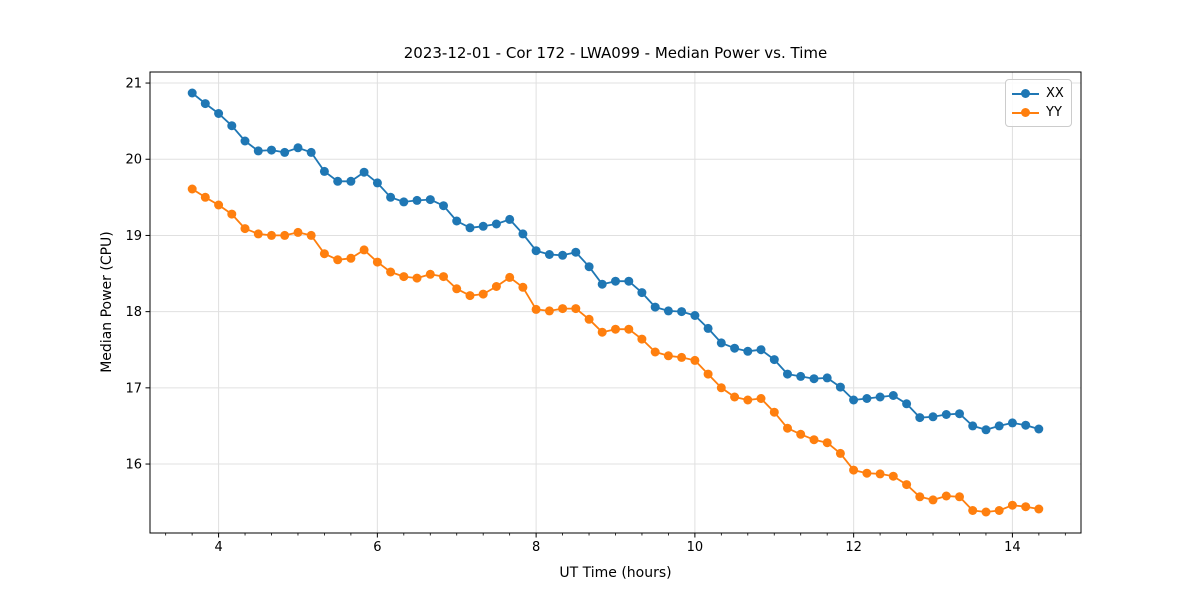 This screenshot has height=600, width=1200. Describe the element at coordinates (1025, 94) in the screenshot. I see `legend-sample-xx-icon` at that location.